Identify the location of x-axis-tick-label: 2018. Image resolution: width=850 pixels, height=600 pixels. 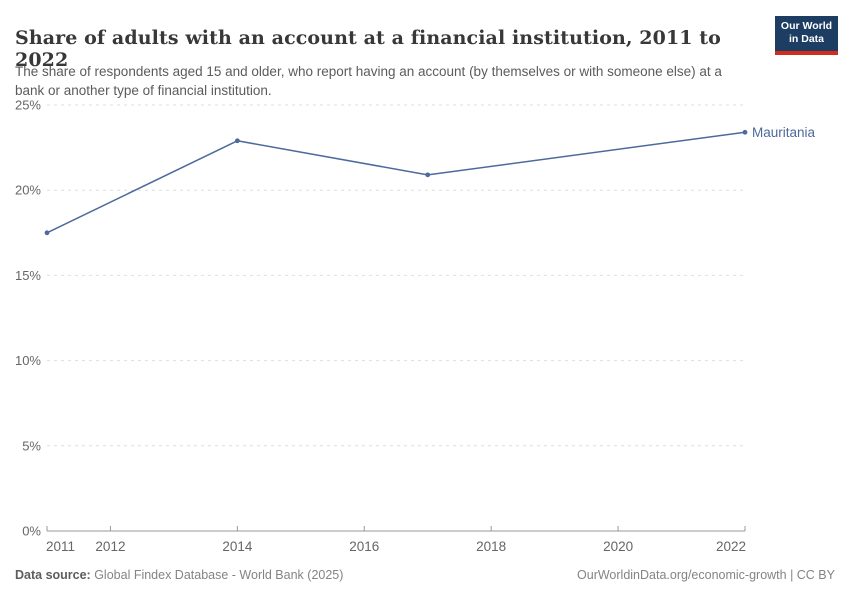
(491, 546).